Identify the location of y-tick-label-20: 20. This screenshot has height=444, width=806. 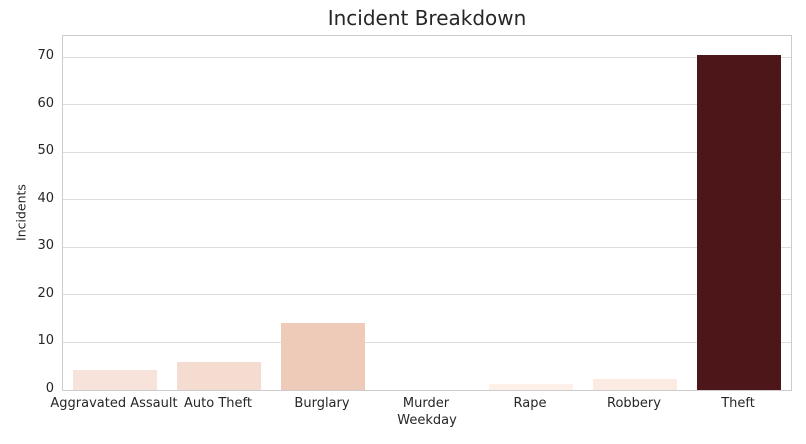
(45, 293).